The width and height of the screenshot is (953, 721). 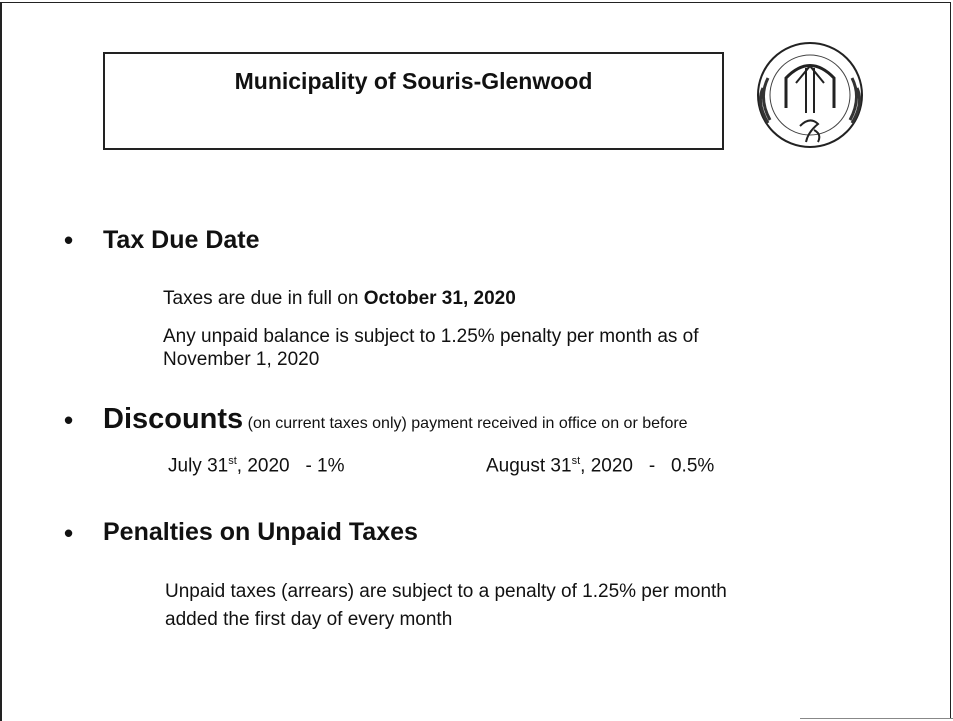 I want to click on due-date: October 31, 2020, so click(x=439, y=298).